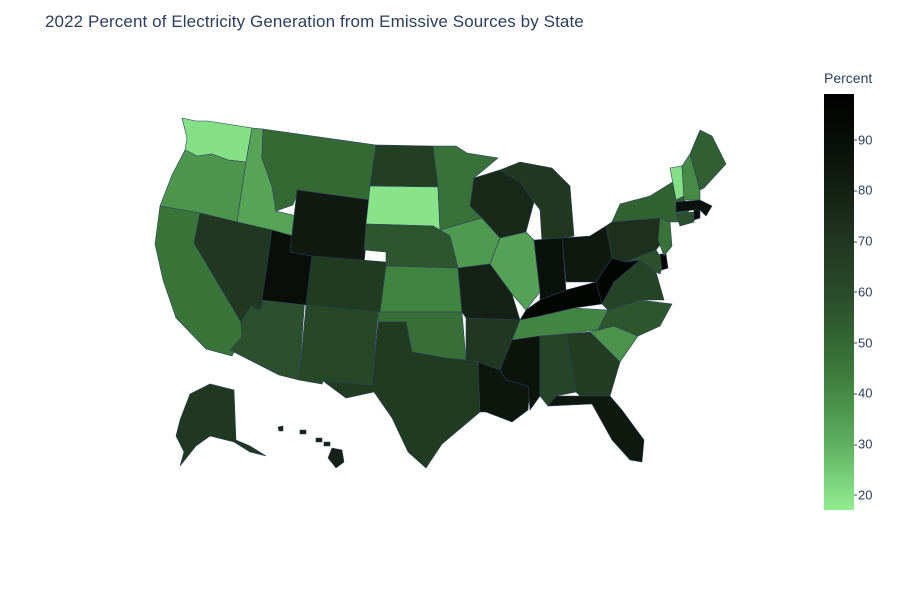 The image size is (900, 605). I want to click on state-kansas, so click(421, 289).